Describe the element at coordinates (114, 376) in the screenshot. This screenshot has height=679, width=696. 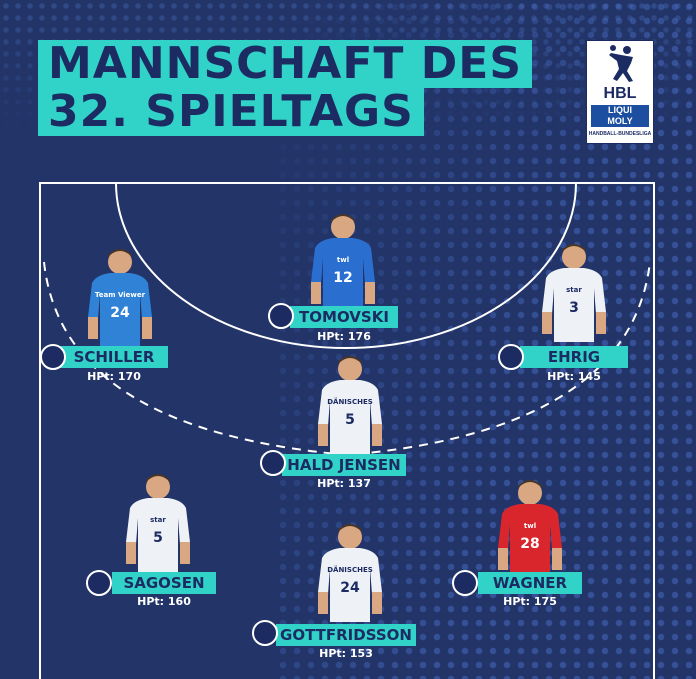
I see `player-points-schiller: HPt: 170` at that location.